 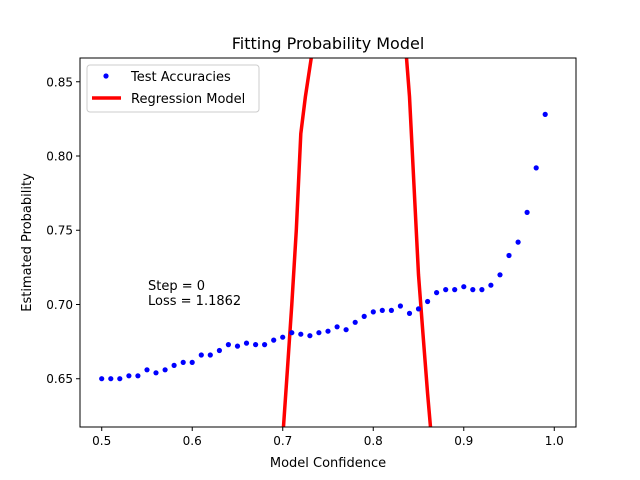 I want to click on y-axis: 0.65 0.70 0.75 0.80 0.85, so click(x=63, y=230).